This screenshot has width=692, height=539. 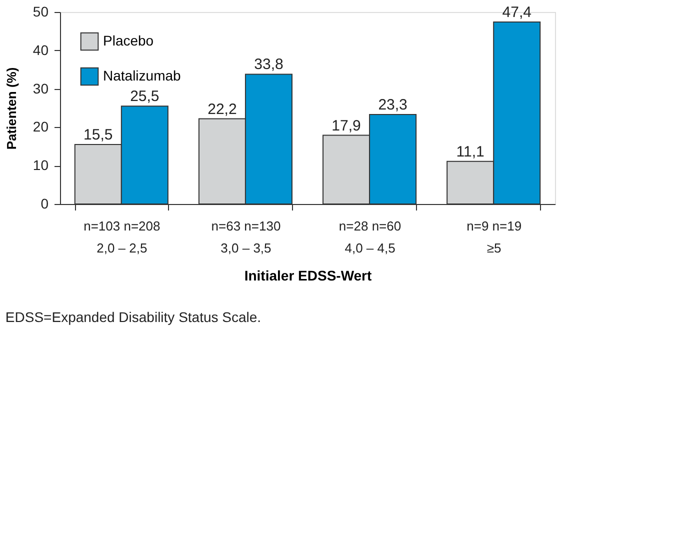 What do you see at coordinates (40, 88) in the screenshot?
I see `y-tick-label: 30` at bounding box center [40, 88].